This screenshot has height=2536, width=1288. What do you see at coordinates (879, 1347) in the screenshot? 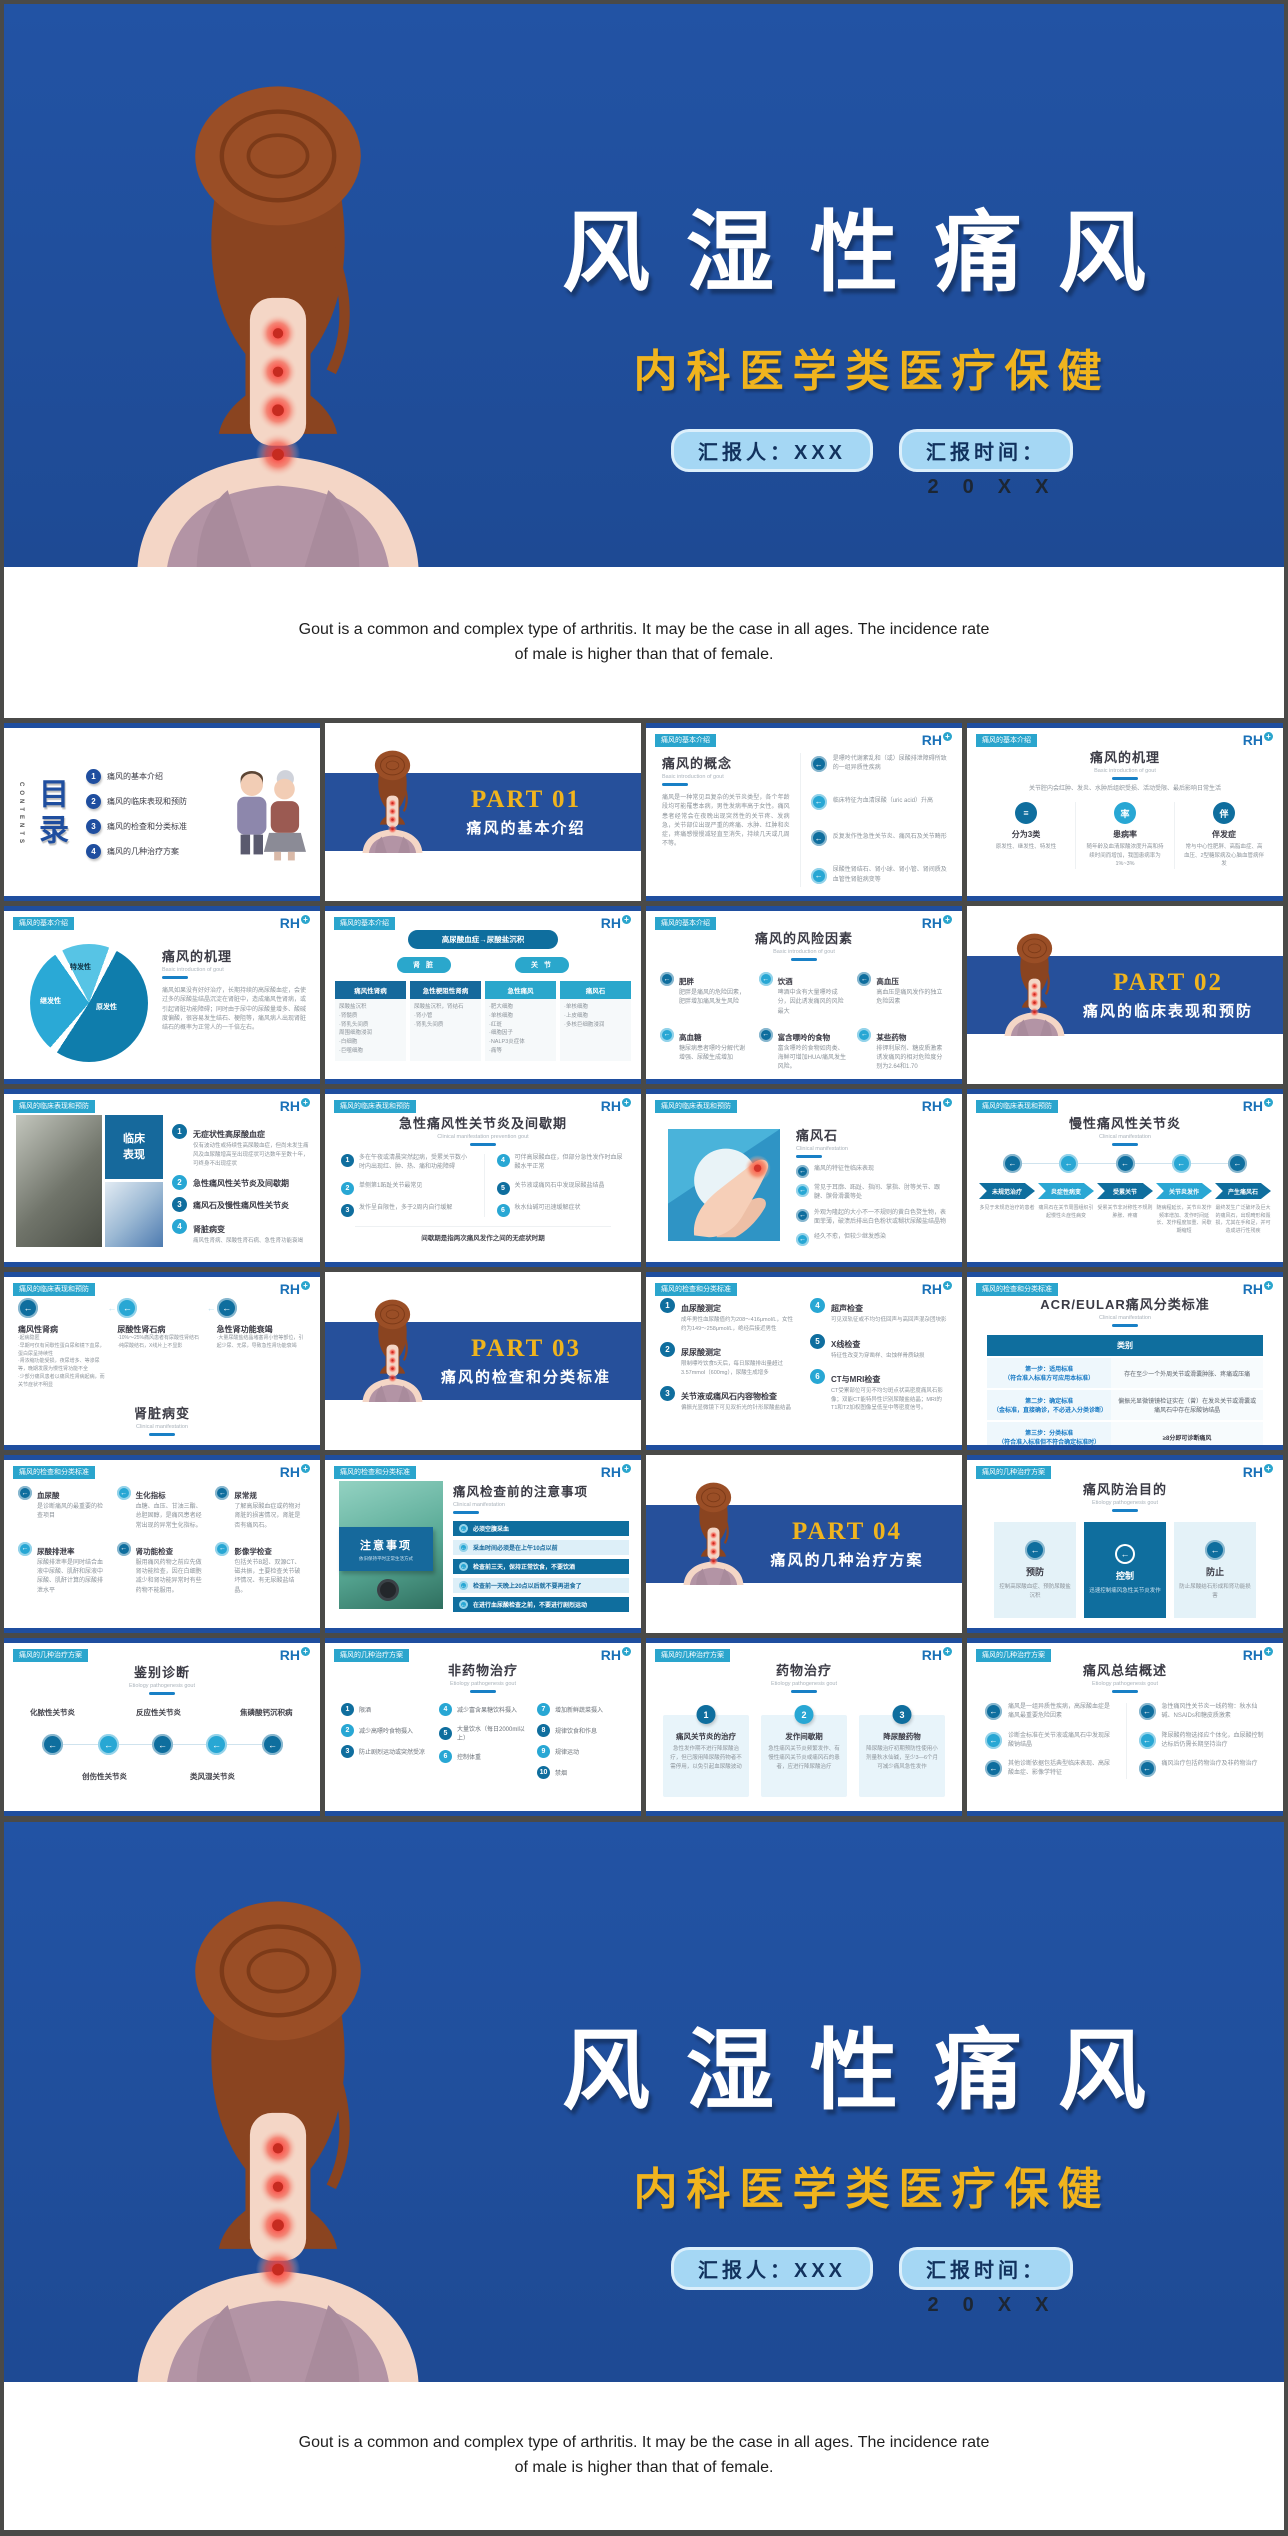
I see `test-item: 5 X线检查 特征性改变为穿凿样、虫蚀样骨质缺损` at bounding box center [879, 1347].